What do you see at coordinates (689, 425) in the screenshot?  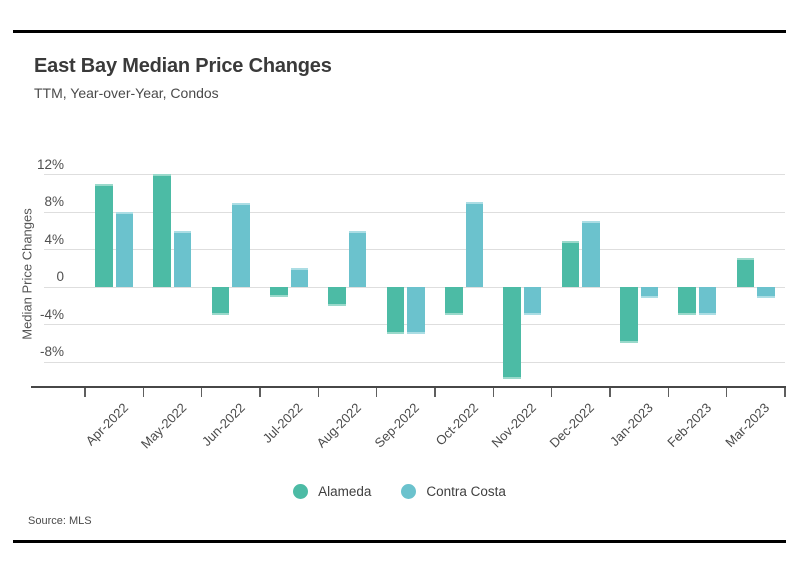 I see `x-tick-label: Feb-2023` at bounding box center [689, 425].